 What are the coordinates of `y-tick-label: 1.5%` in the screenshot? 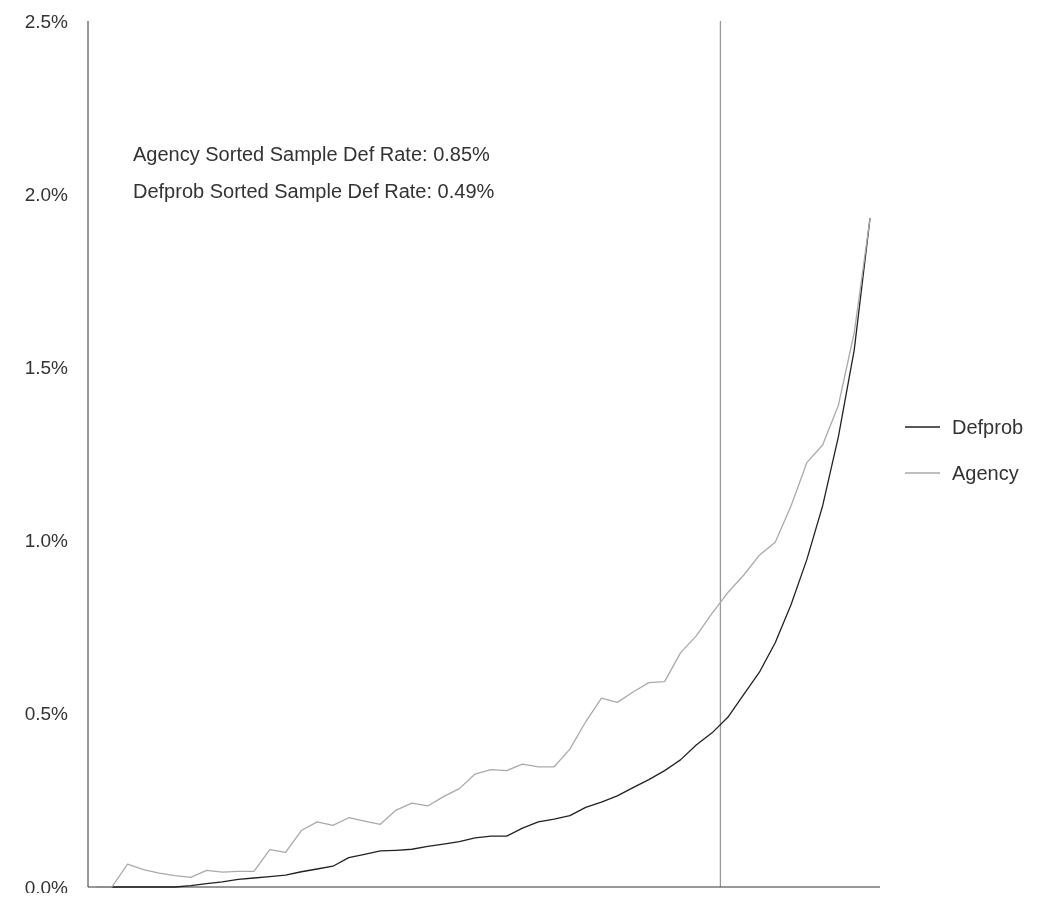 It's located at (46, 368).